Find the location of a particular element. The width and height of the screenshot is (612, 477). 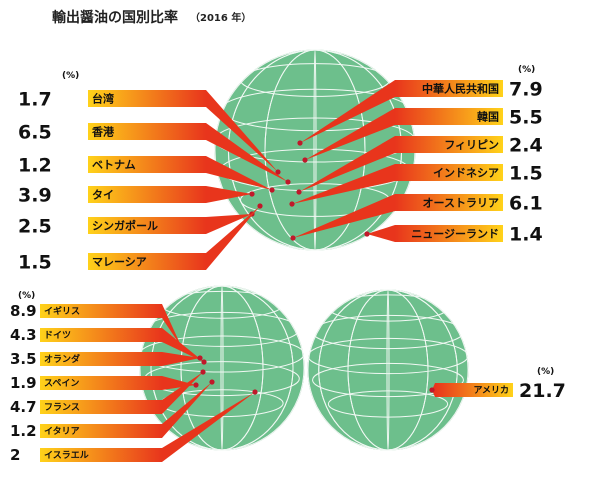

country-label: 香港 is located at coordinates (103, 132).